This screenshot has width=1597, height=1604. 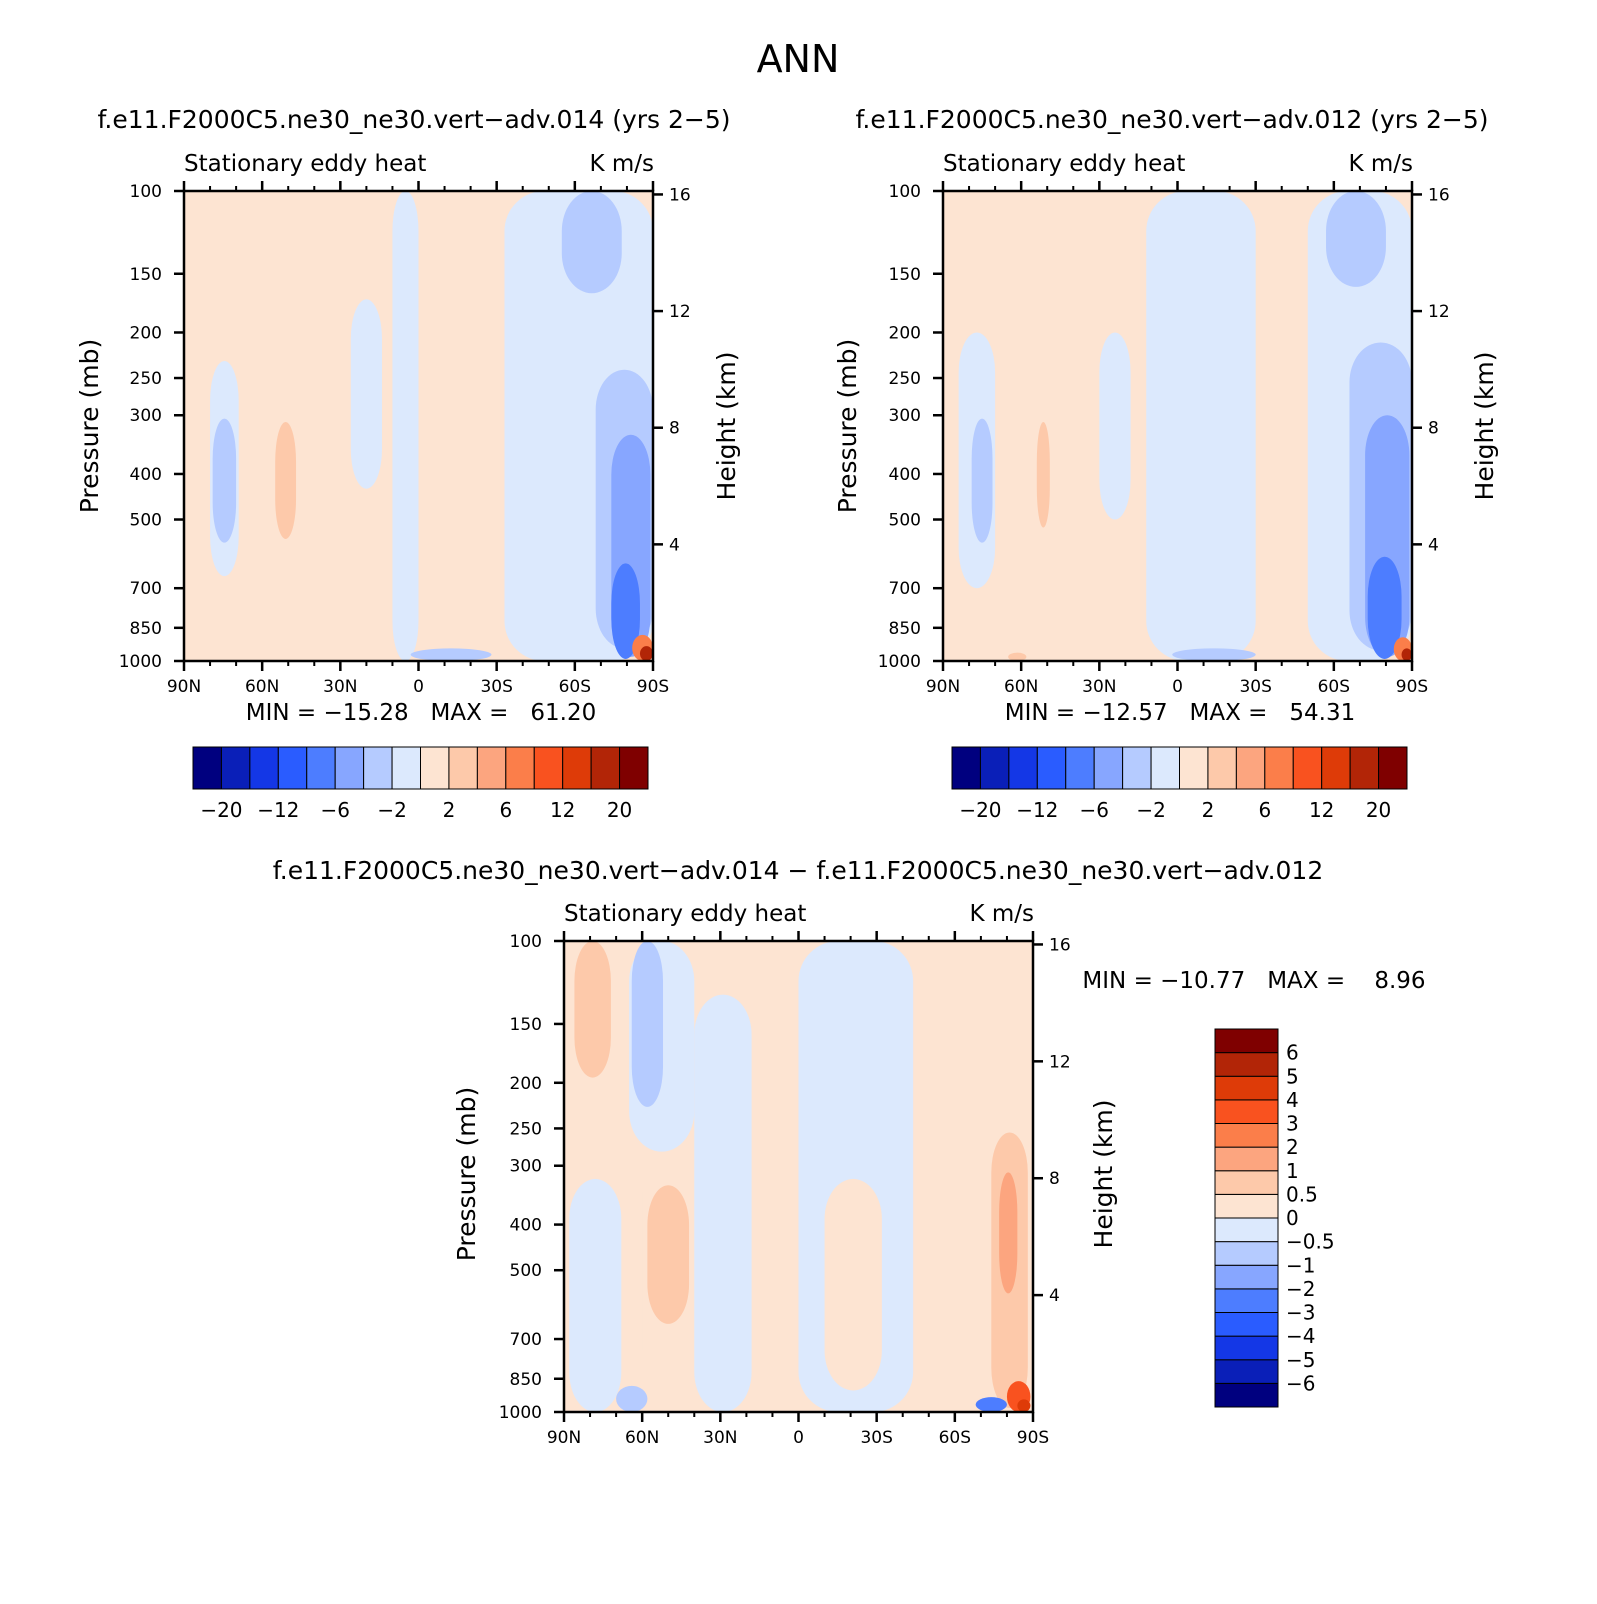 I want to click on x-tick-label: 60N, so click(x=1021, y=687).